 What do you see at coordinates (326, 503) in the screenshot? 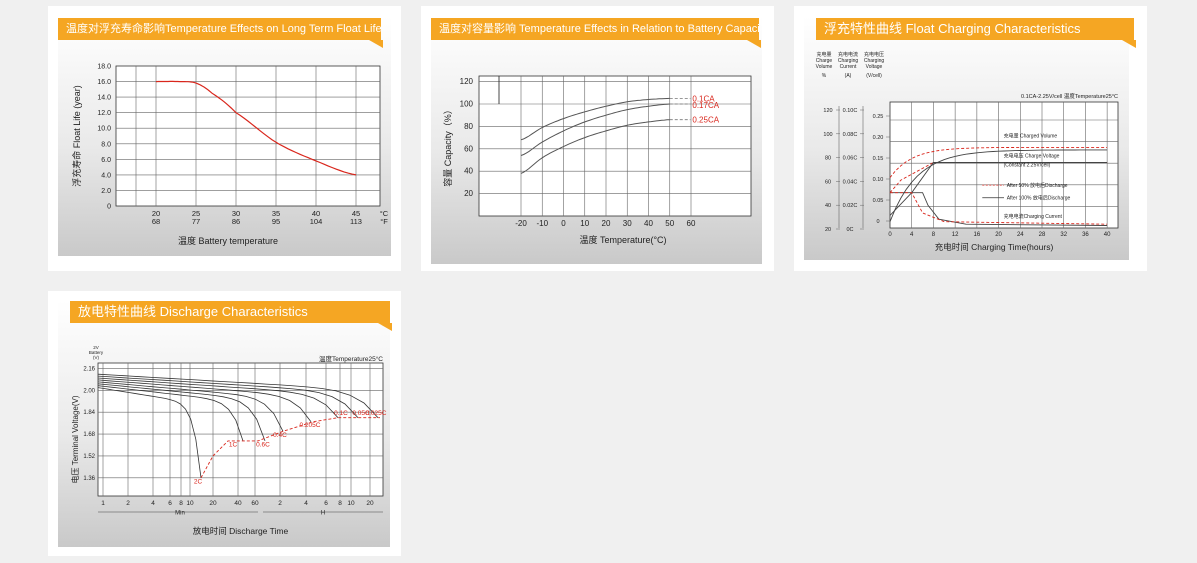
I see `x-tick-h: 6` at bounding box center [326, 503].